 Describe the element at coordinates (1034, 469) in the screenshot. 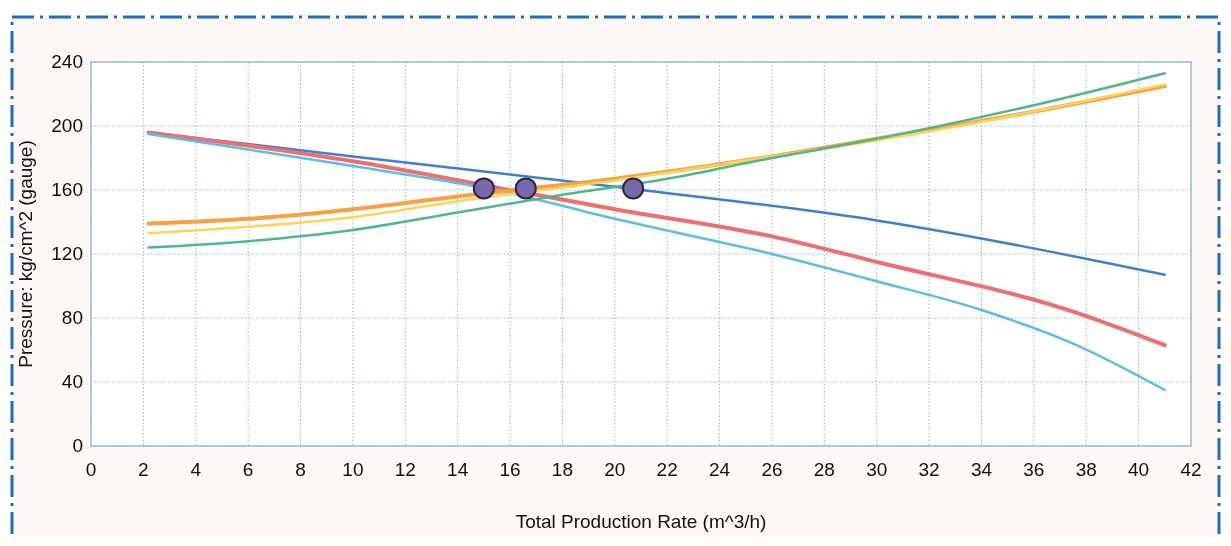

I see `x-tick-label: 36` at that location.